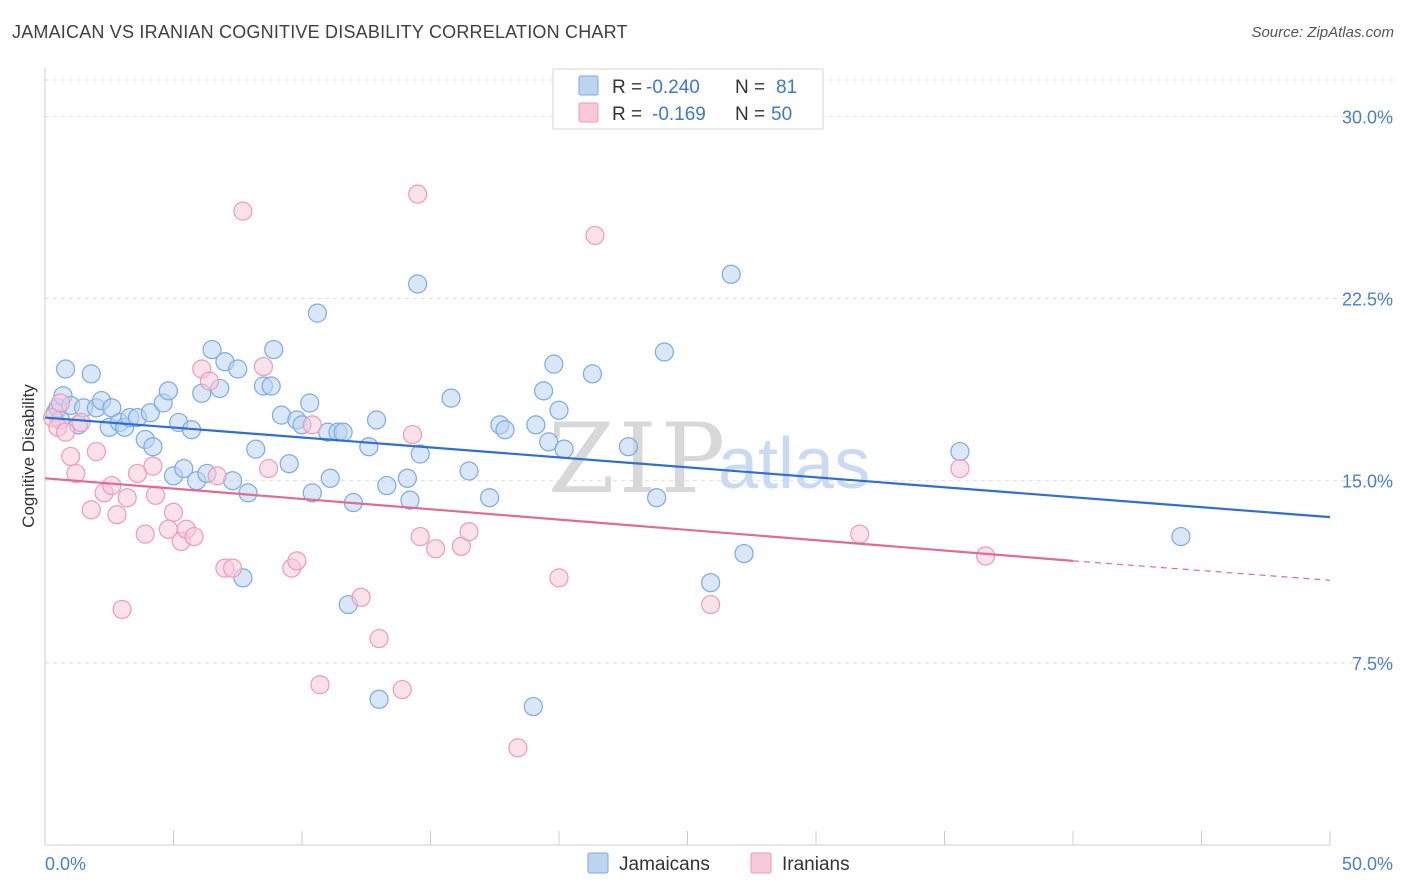  I want to click on trend-line-jamaicans, so click(687, 467).